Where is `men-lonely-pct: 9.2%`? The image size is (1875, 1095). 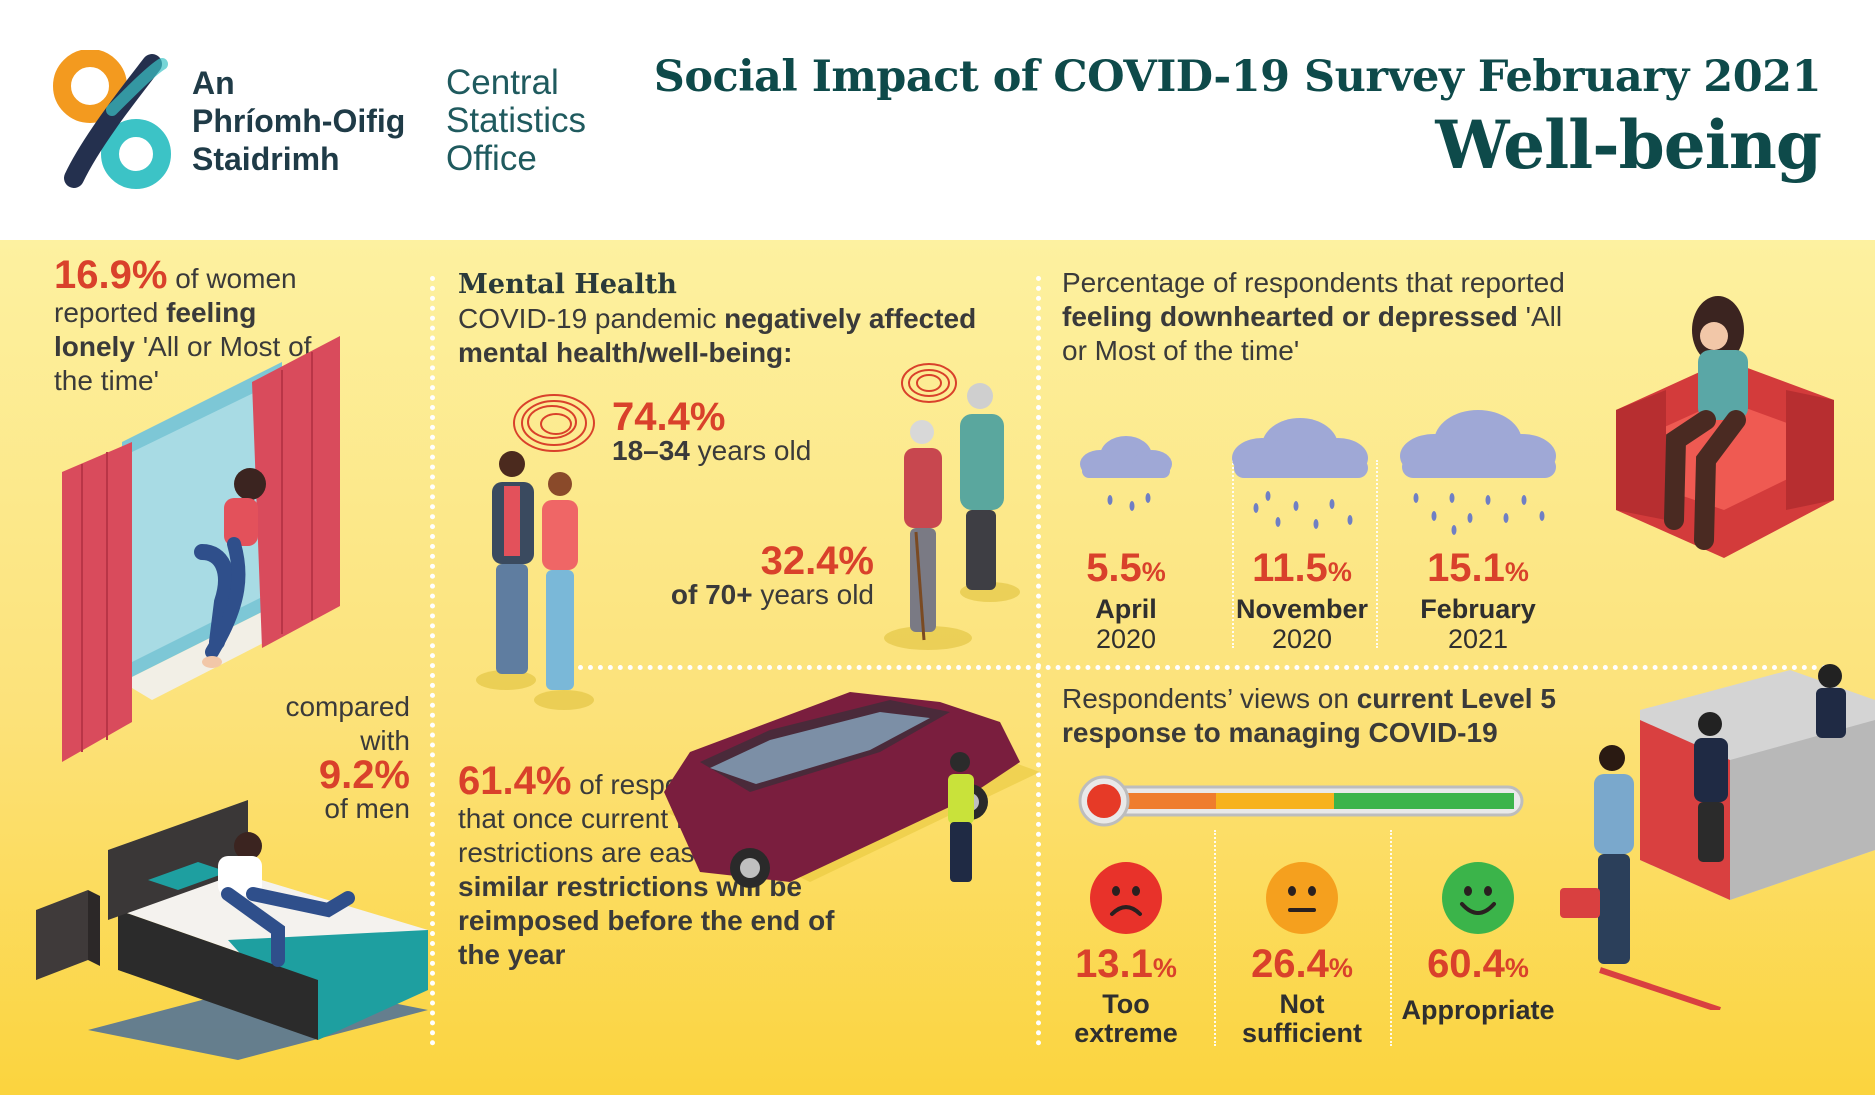
men-lonely-pct: 9.2% is located at coordinates (364, 775).